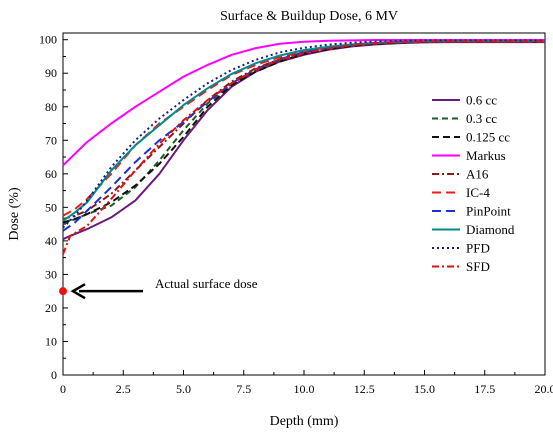 This screenshot has height=437, width=553. What do you see at coordinates (63, 291) in the screenshot?
I see `surface-dose-marker` at bounding box center [63, 291].